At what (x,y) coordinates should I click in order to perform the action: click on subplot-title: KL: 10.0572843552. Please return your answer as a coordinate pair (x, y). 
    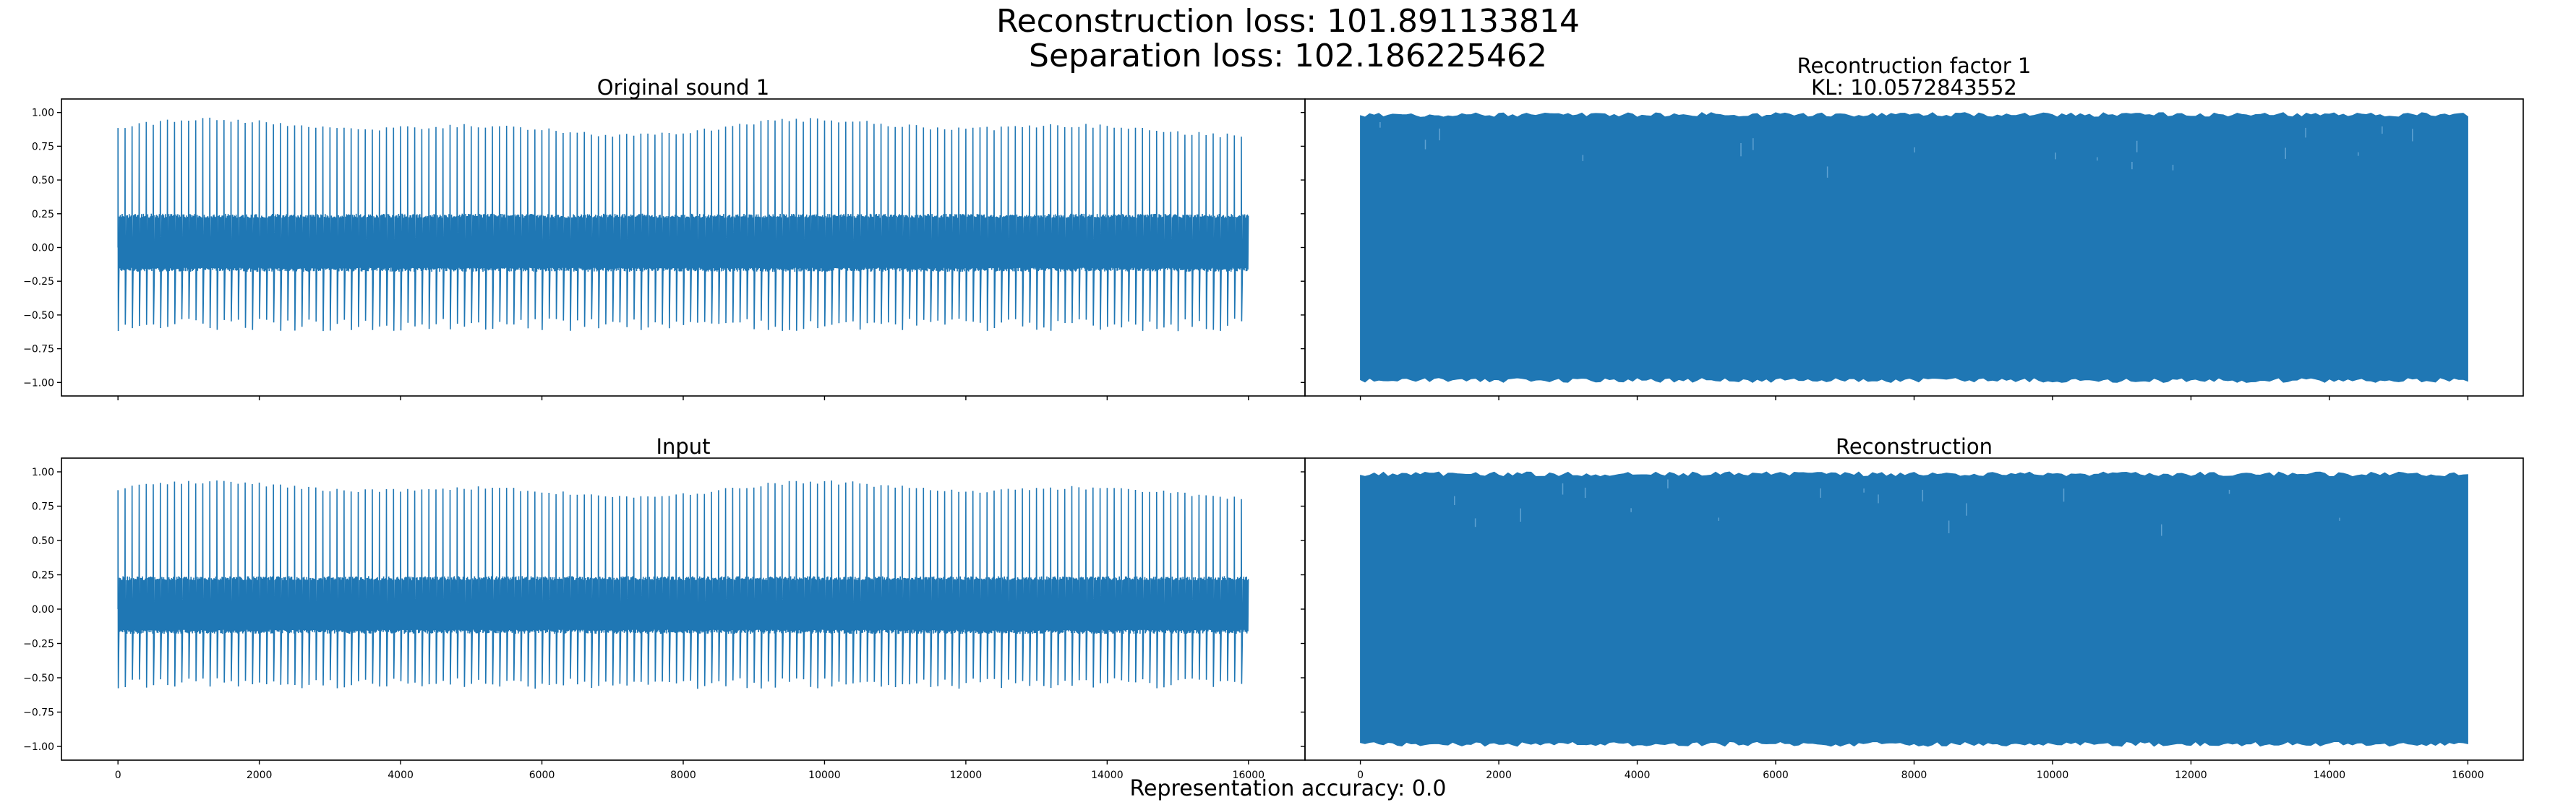
    Looking at the image, I should click on (1914, 87).